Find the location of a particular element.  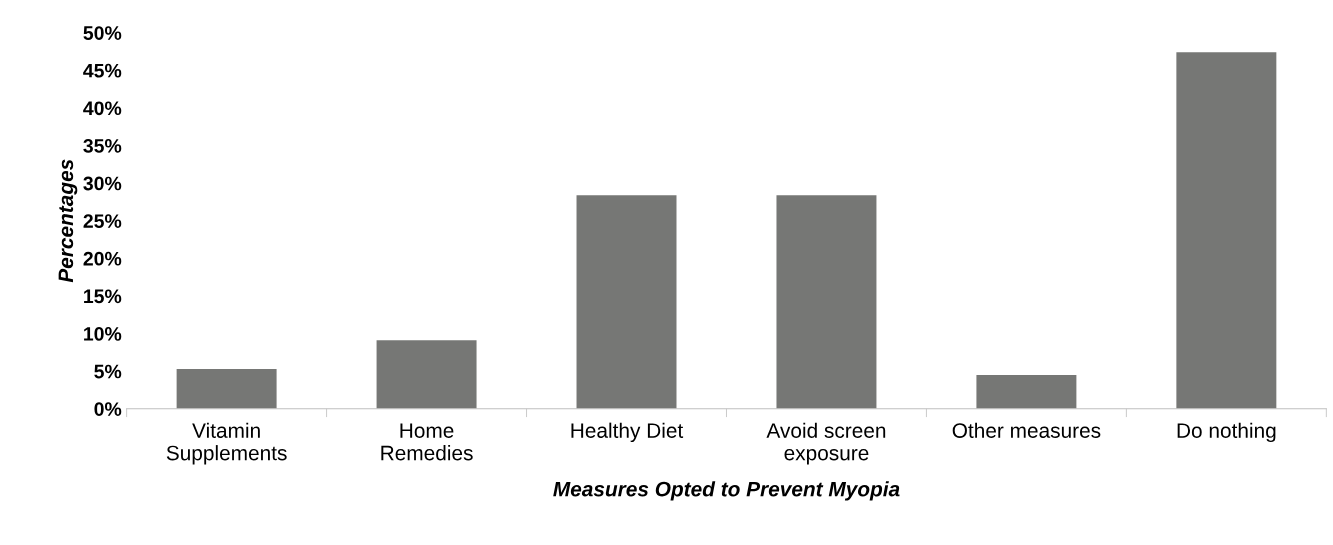

x-tick-label: Avoid screen exposure is located at coordinates (826, 443).